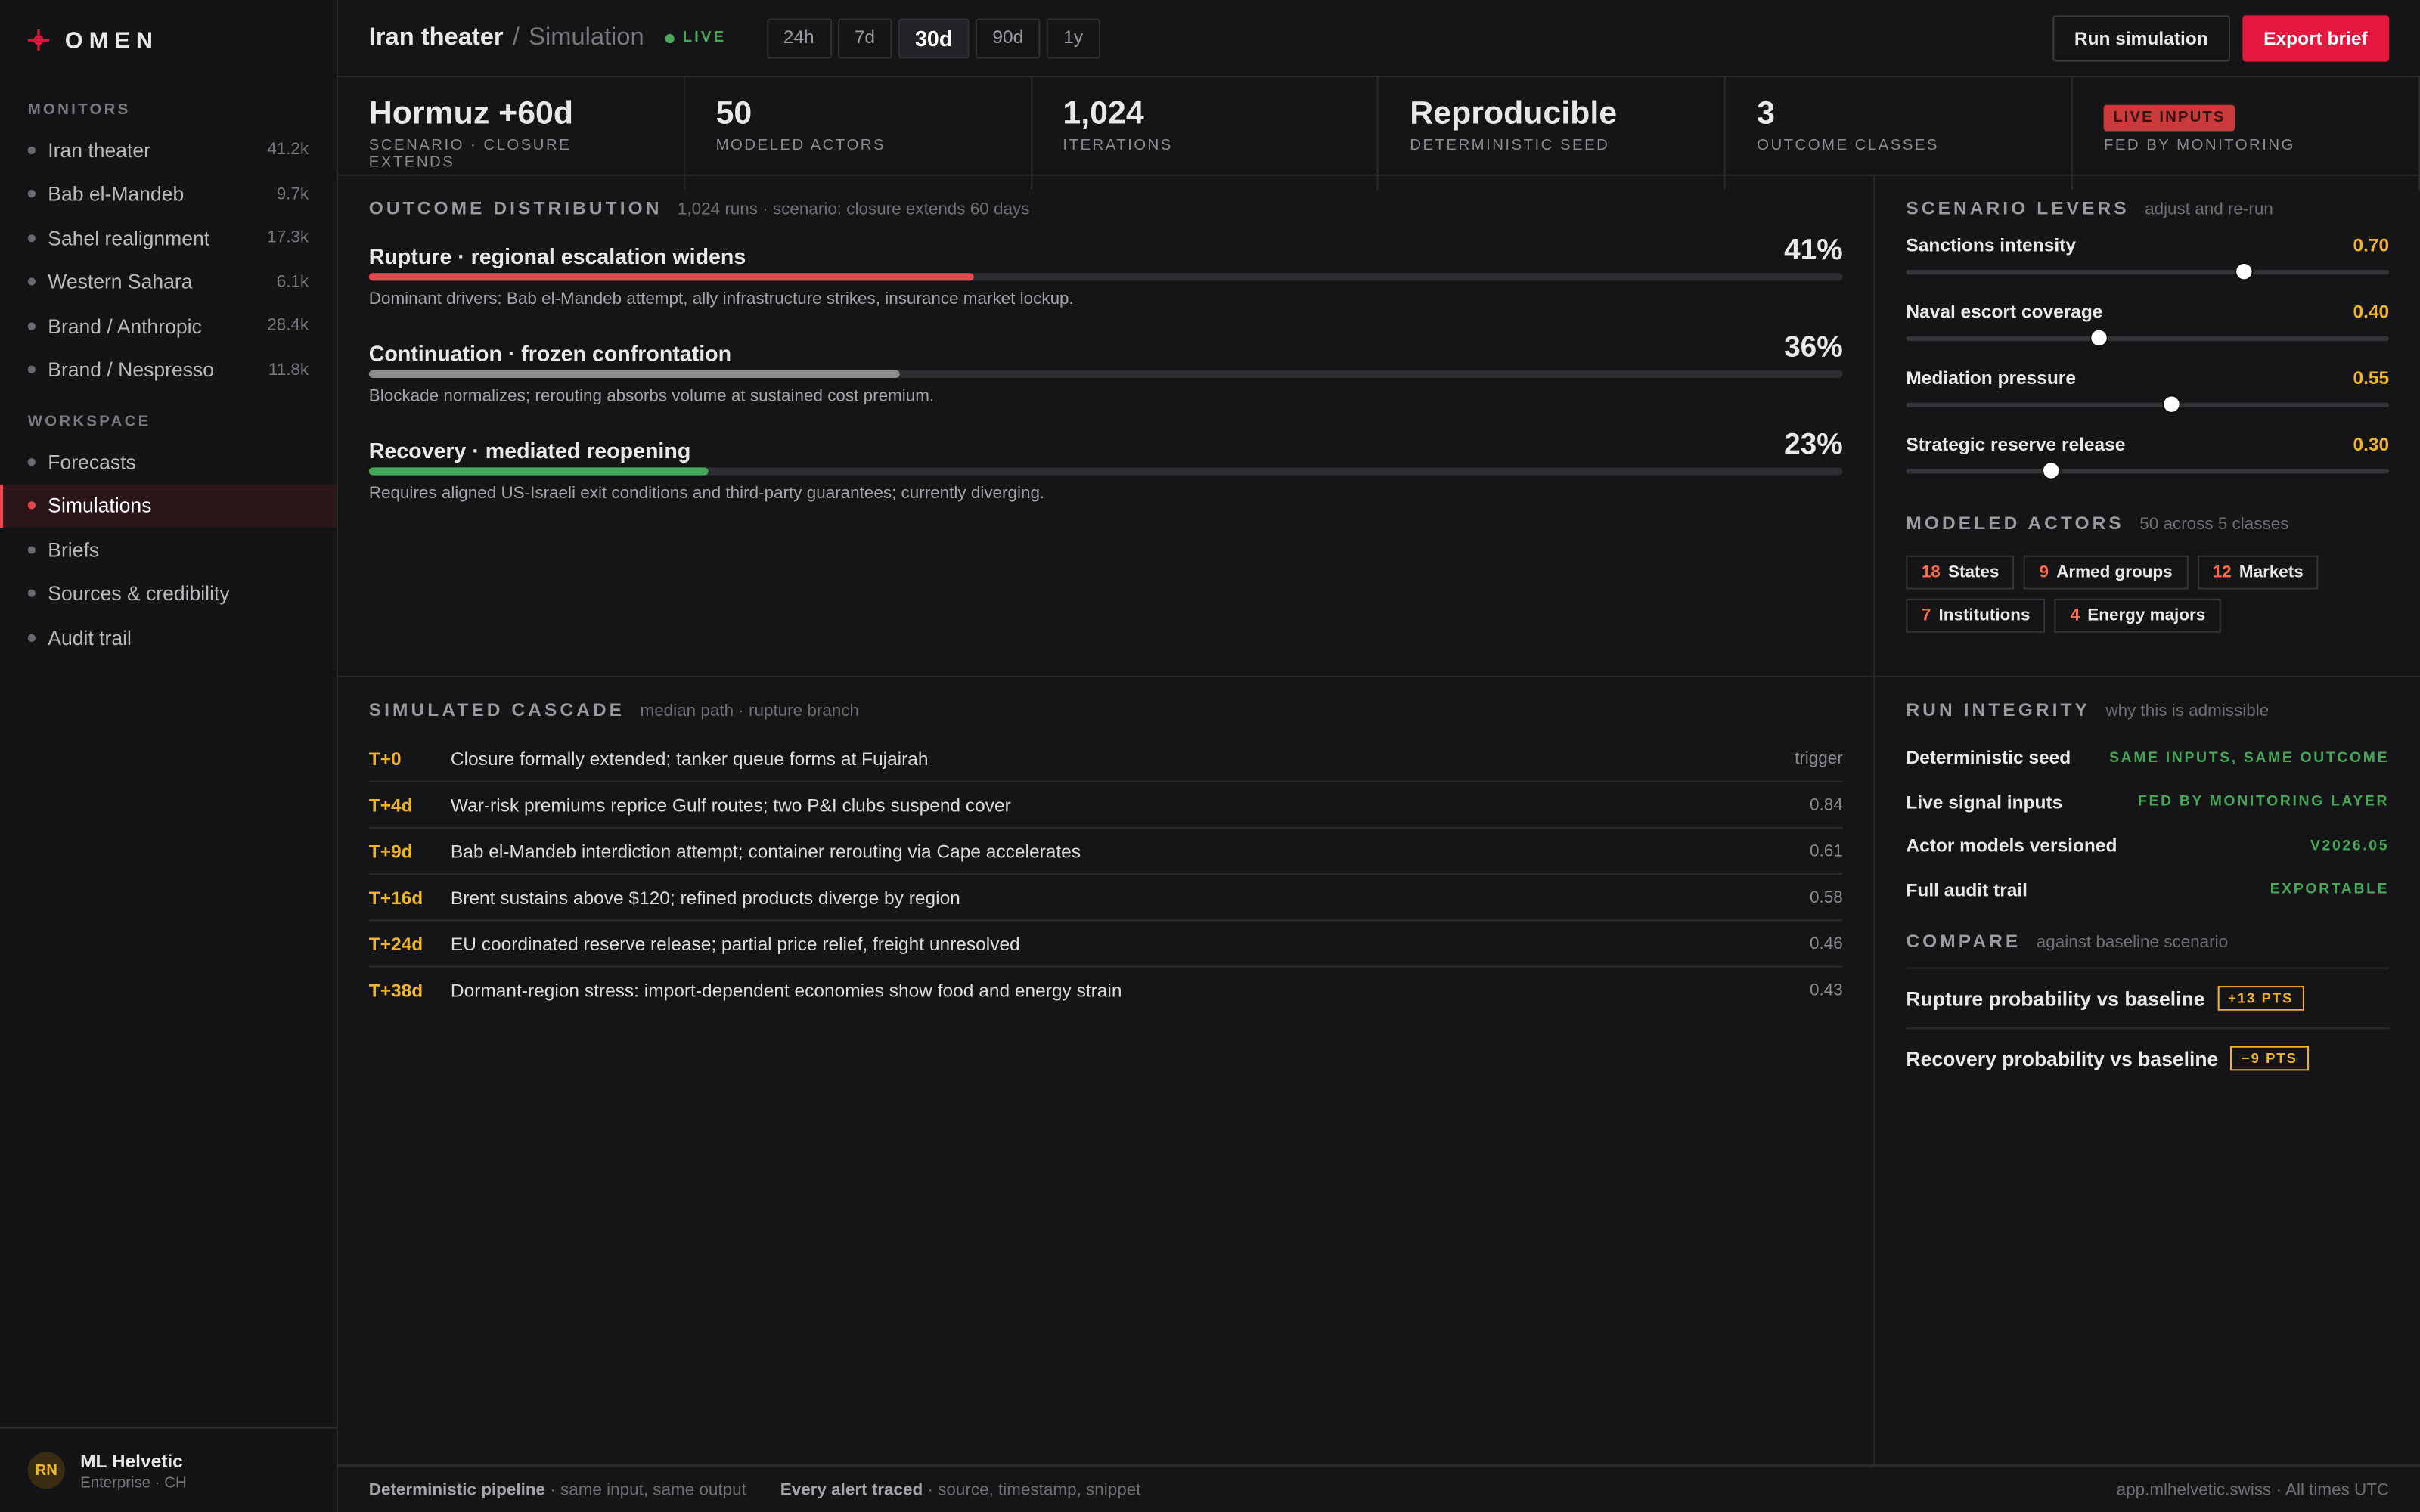 The height and width of the screenshot is (1512, 2420). What do you see at coordinates (1766, 113) in the screenshot?
I see `kpi-value: 3` at bounding box center [1766, 113].